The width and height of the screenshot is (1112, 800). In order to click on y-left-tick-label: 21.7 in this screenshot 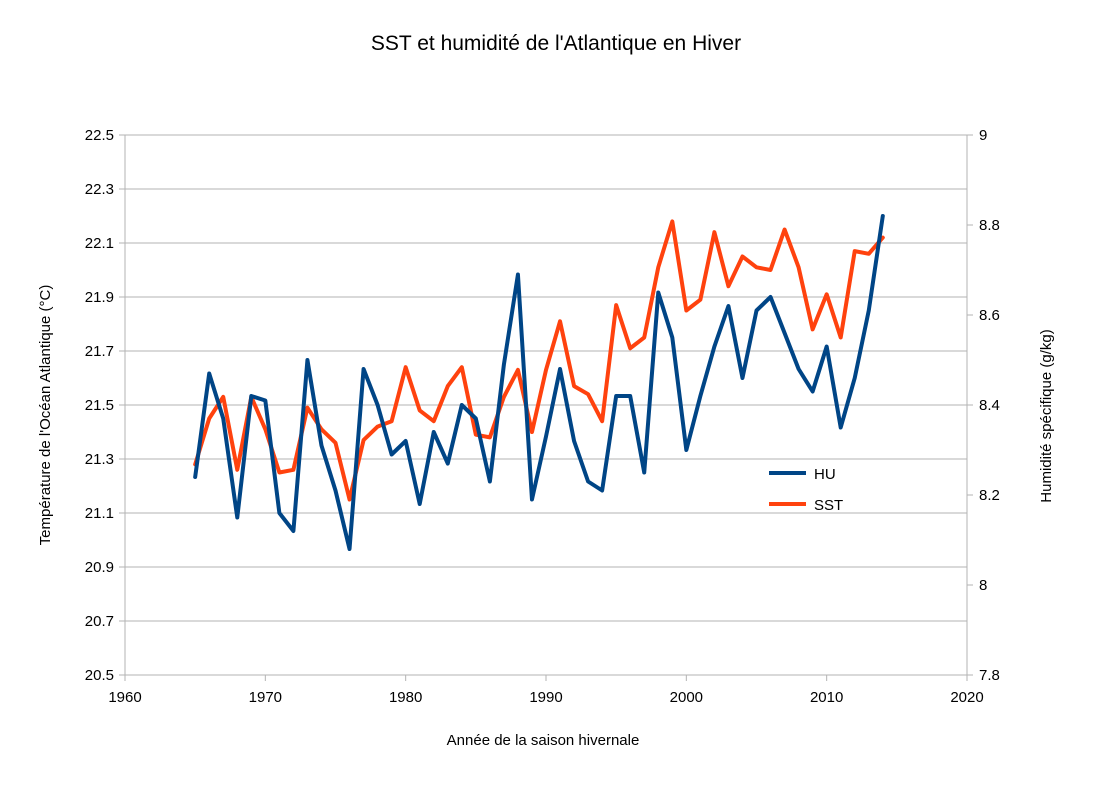, I will do `click(99, 351)`.